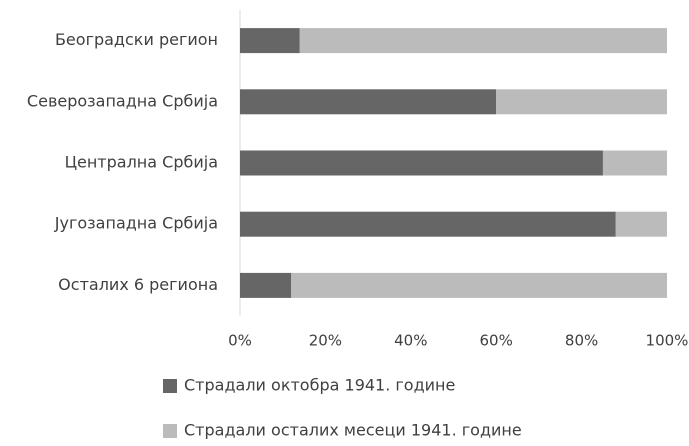 The image size is (689, 446). What do you see at coordinates (138, 284) in the screenshot?
I see `y-tick-label: Осталих 6 региона` at bounding box center [138, 284].